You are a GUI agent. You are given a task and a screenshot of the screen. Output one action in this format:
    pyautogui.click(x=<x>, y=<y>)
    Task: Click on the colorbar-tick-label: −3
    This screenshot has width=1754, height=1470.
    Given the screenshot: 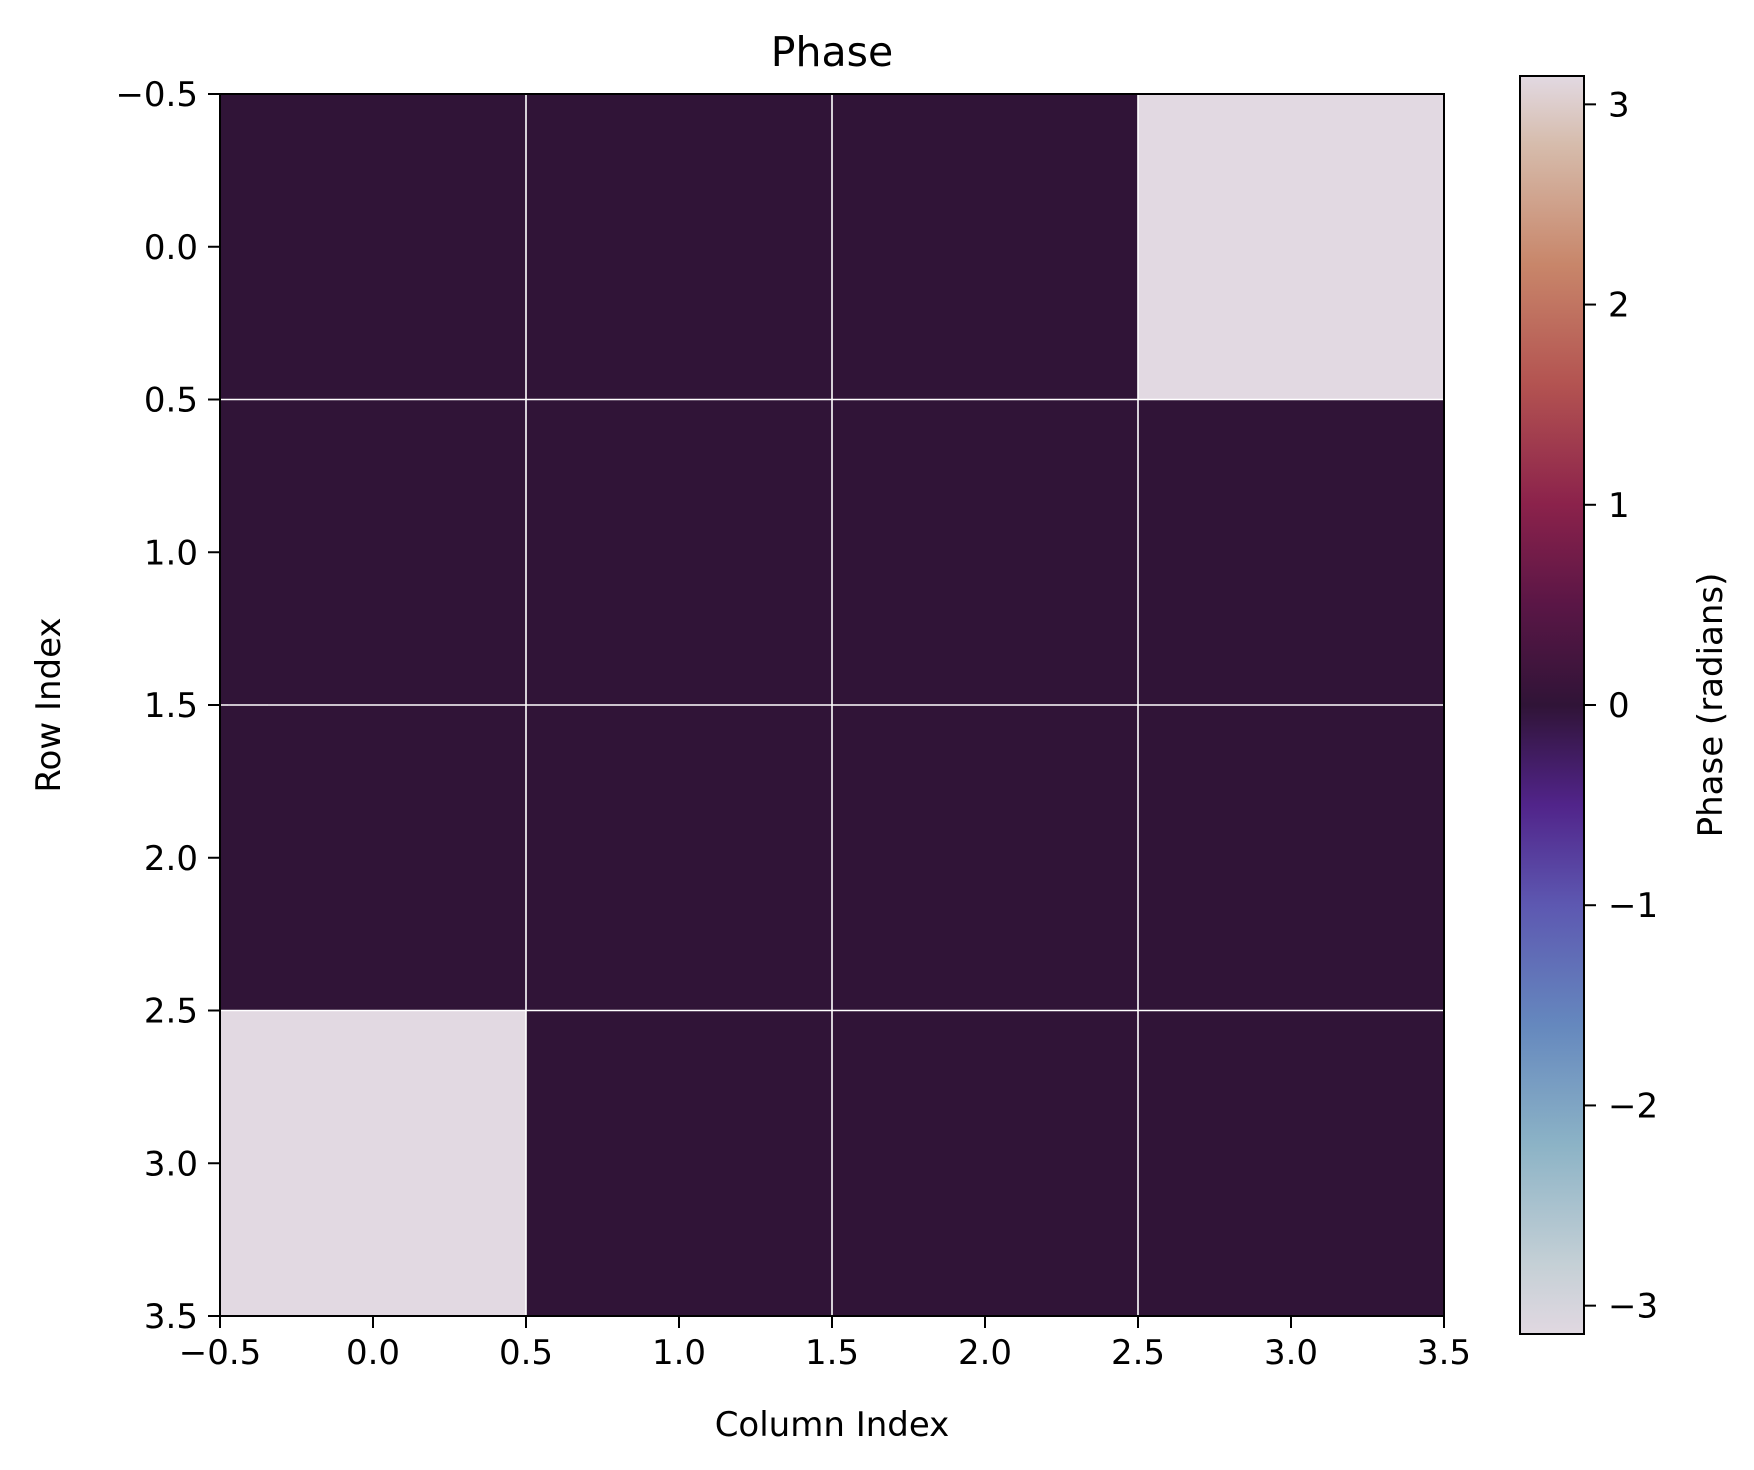 What is the action you would take?
    pyautogui.click(x=1633, y=1307)
    